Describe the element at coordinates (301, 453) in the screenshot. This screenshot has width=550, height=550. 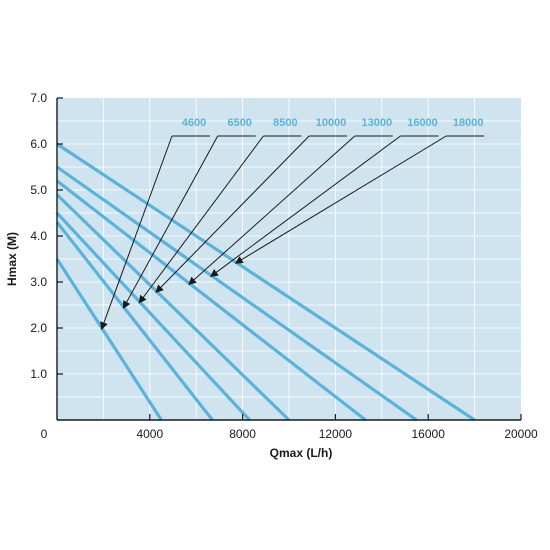
I see `x-axis-title: Qmax (L/h)` at that location.